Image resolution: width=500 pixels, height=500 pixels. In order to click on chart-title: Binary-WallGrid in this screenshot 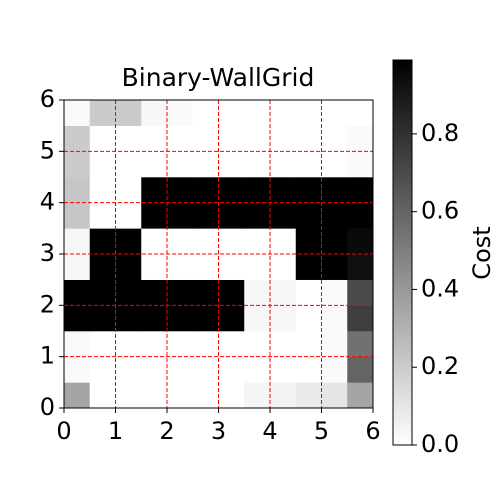, I will do `click(218, 77)`.